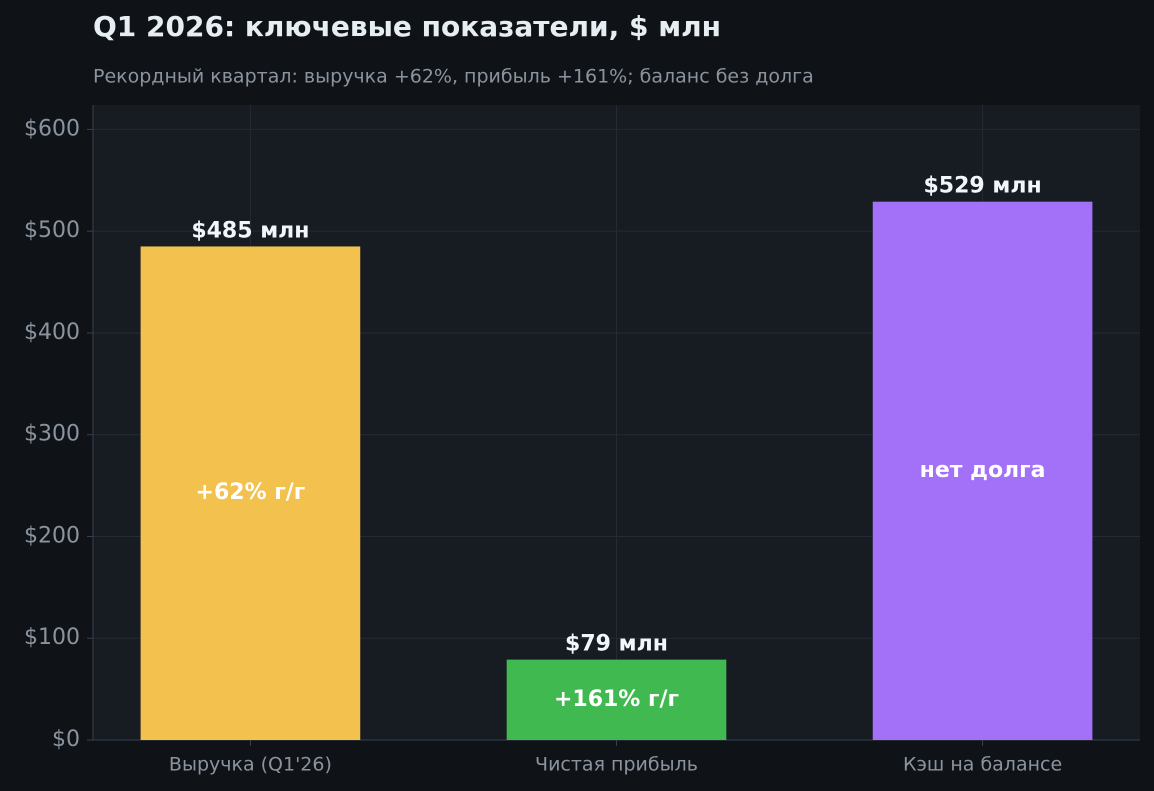 The image size is (1154, 791). What do you see at coordinates (52, 128) in the screenshot?
I see `y-tick-label: $600` at bounding box center [52, 128].